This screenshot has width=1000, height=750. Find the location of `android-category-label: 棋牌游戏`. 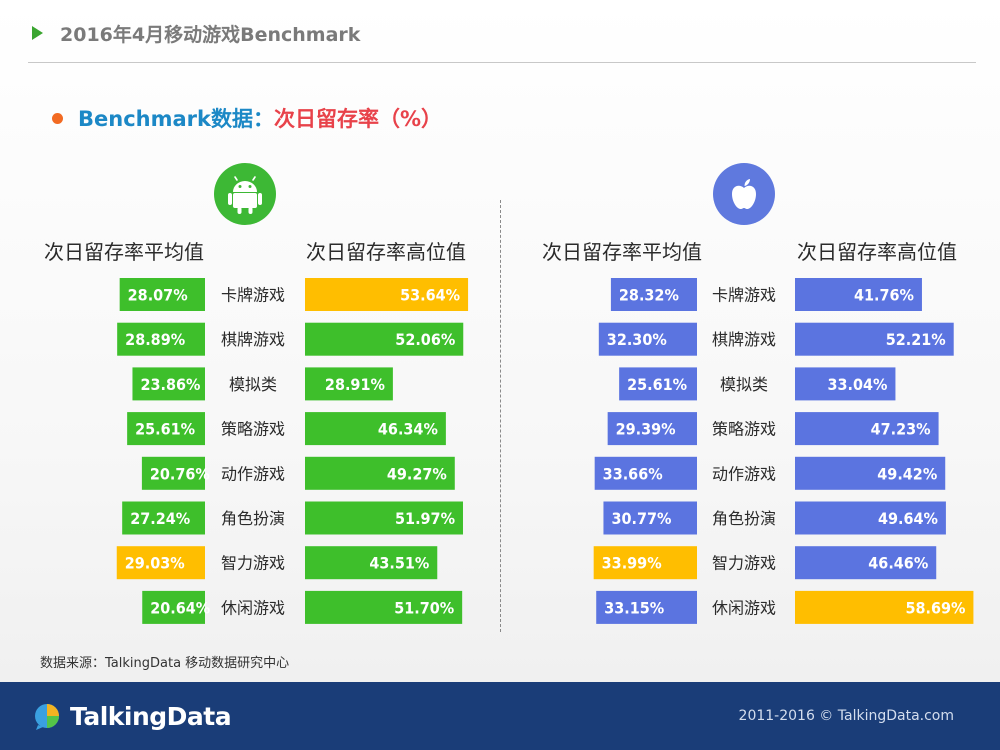

android-category-label: 棋牌游戏 is located at coordinates (253, 339).